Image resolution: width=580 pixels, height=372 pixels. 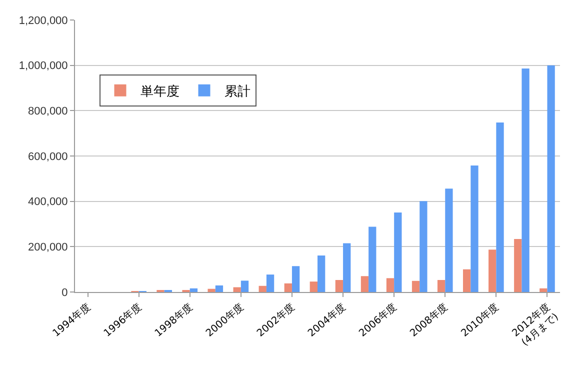 I want to click on y-tick-label: 1,200,000, so click(x=43, y=20).